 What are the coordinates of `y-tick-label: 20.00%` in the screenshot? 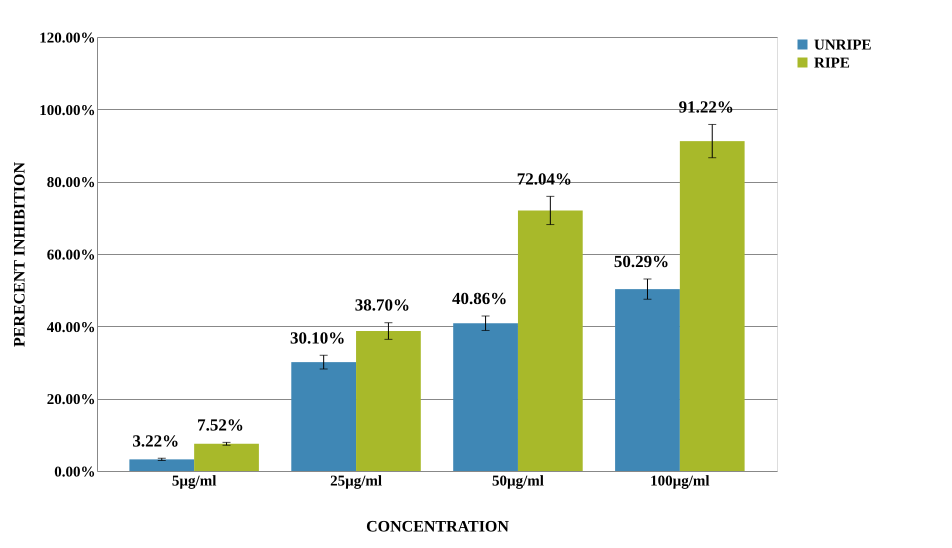 It's located at (71, 400).